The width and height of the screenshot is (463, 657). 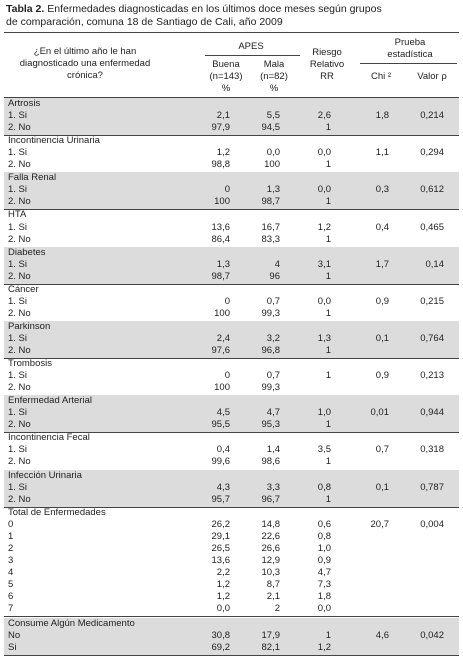 What do you see at coordinates (85, 75) in the screenshot?
I see `question: crónica?` at bounding box center [85, 75].